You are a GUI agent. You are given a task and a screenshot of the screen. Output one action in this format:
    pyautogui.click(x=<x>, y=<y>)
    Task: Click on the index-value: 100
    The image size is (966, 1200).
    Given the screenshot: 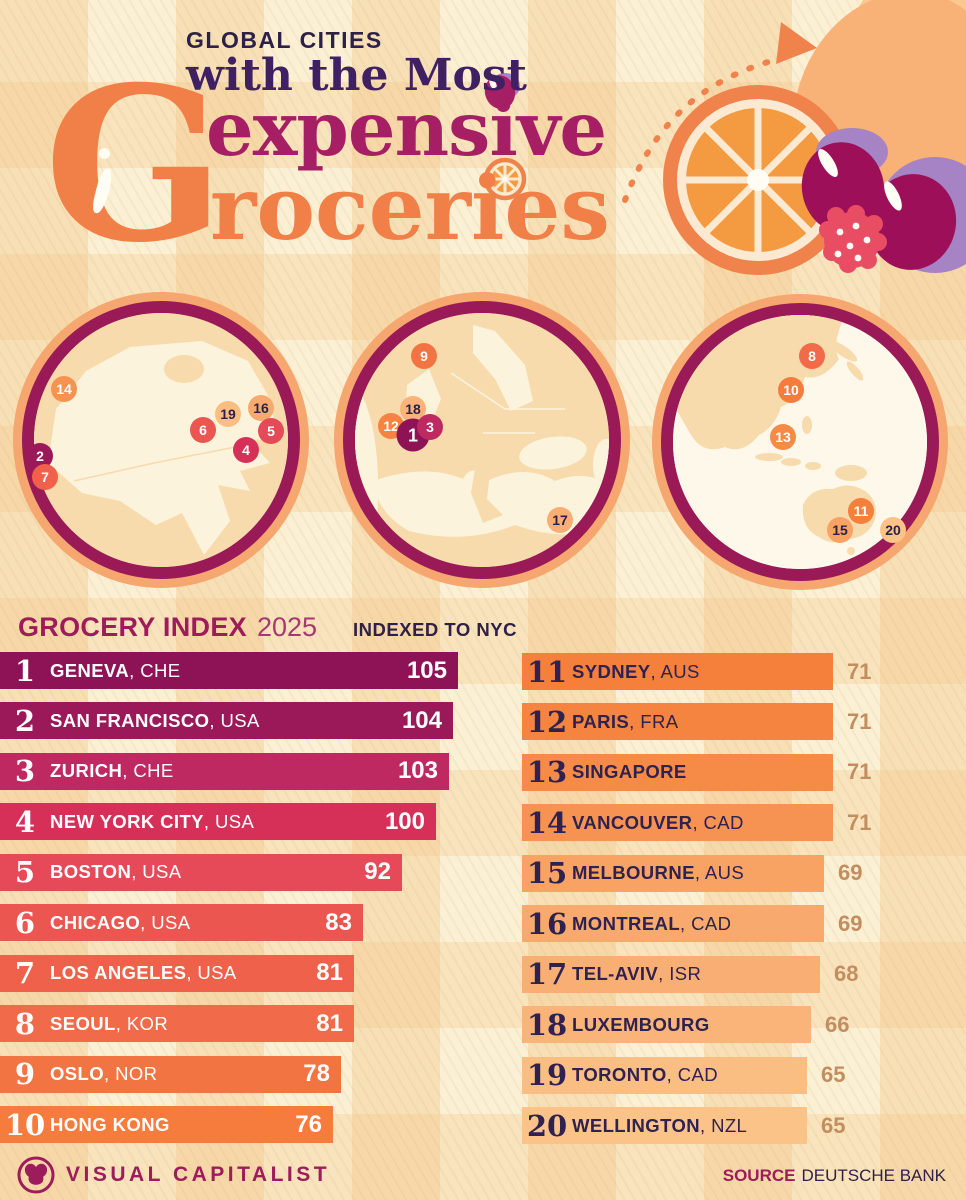 What is the action you would take?
    pyautogui.click(x=404, y=821)
    